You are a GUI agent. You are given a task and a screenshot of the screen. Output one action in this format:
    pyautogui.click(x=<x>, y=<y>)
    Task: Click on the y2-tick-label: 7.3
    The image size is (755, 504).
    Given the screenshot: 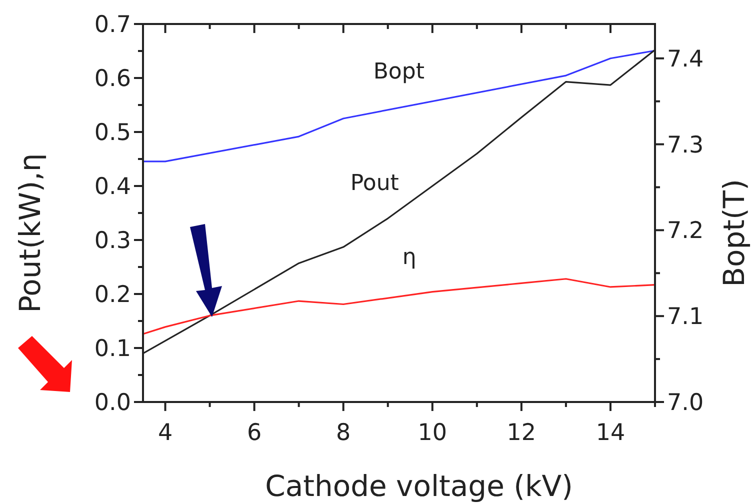 What is the action you would take?
    pyautogui.click(x=685, y=145)
    